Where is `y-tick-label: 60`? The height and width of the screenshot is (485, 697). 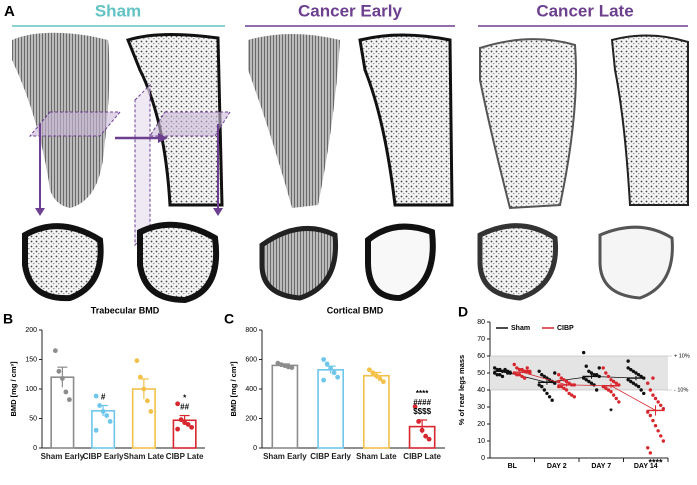
y-tick-label: 60 is located at coordinates (481, 356).